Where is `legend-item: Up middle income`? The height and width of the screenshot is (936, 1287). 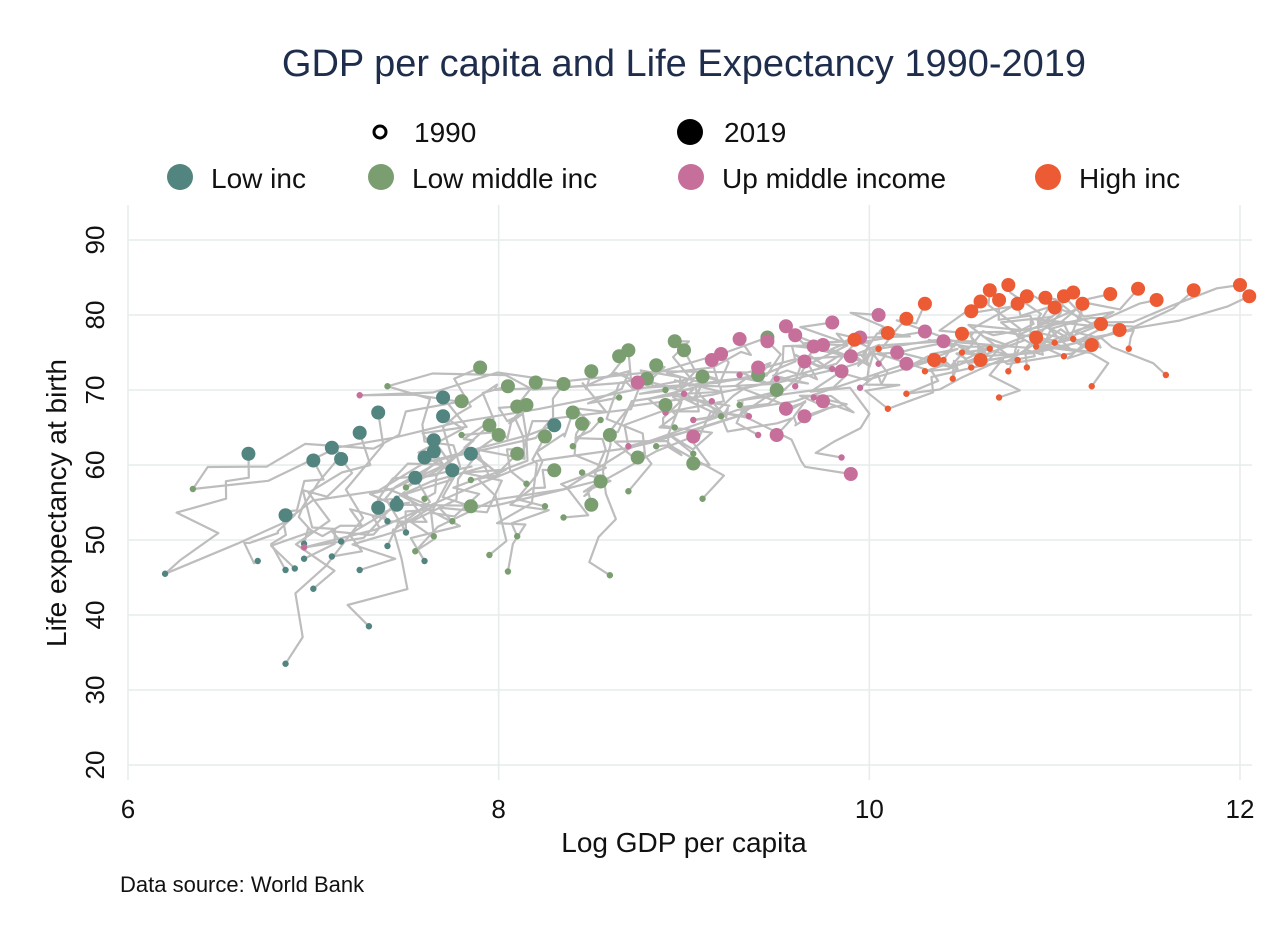
legend-item: Up middle income is located at coordinates (812, 178).